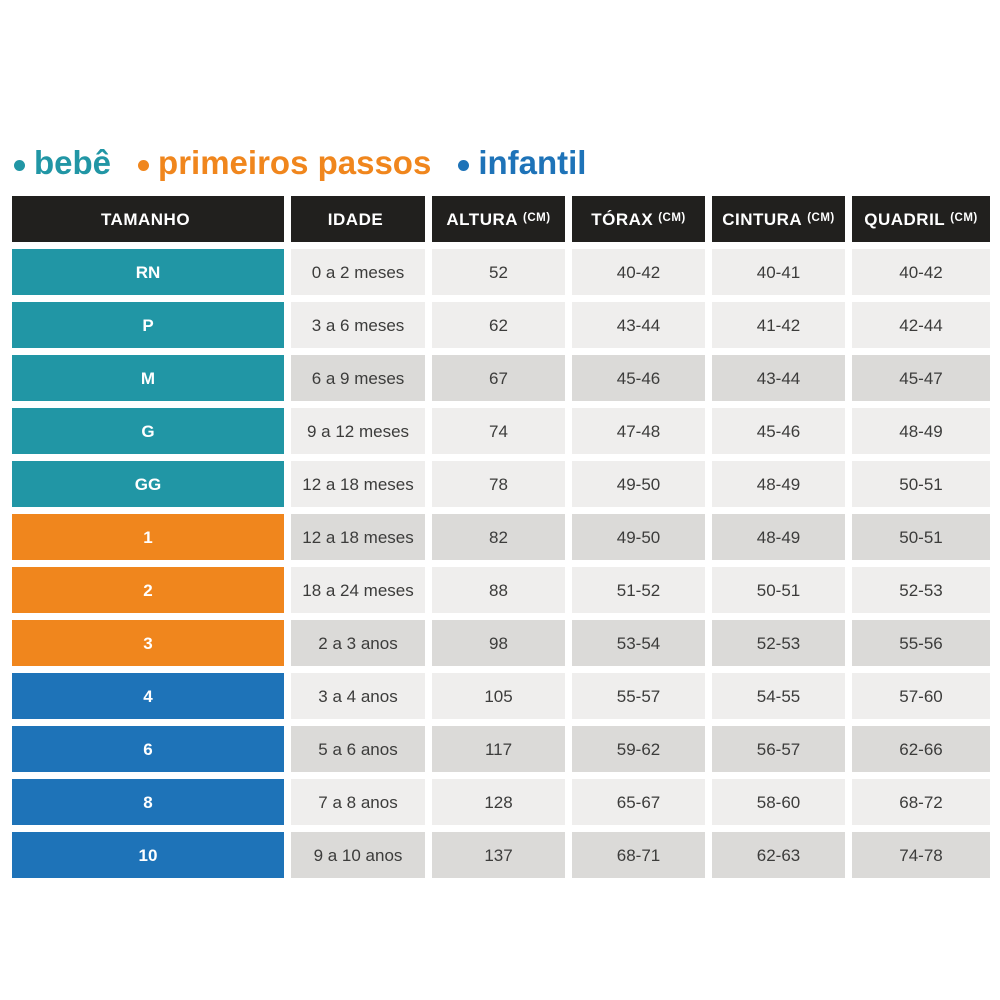 This screenshot has width=1000, height=1000. I want to click on legend-item: bebê, so click(62, 163).